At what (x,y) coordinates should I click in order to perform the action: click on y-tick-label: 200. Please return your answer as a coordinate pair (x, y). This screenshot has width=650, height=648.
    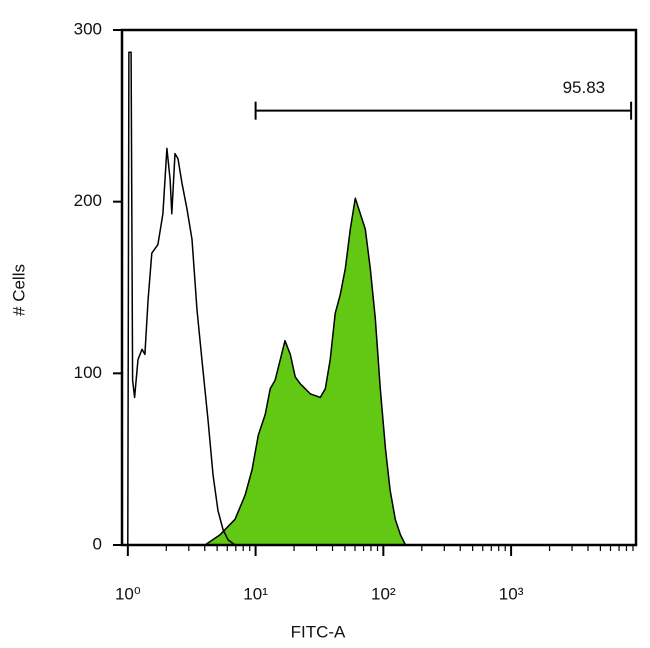
    Looking at the image, I should click on (88, 200).